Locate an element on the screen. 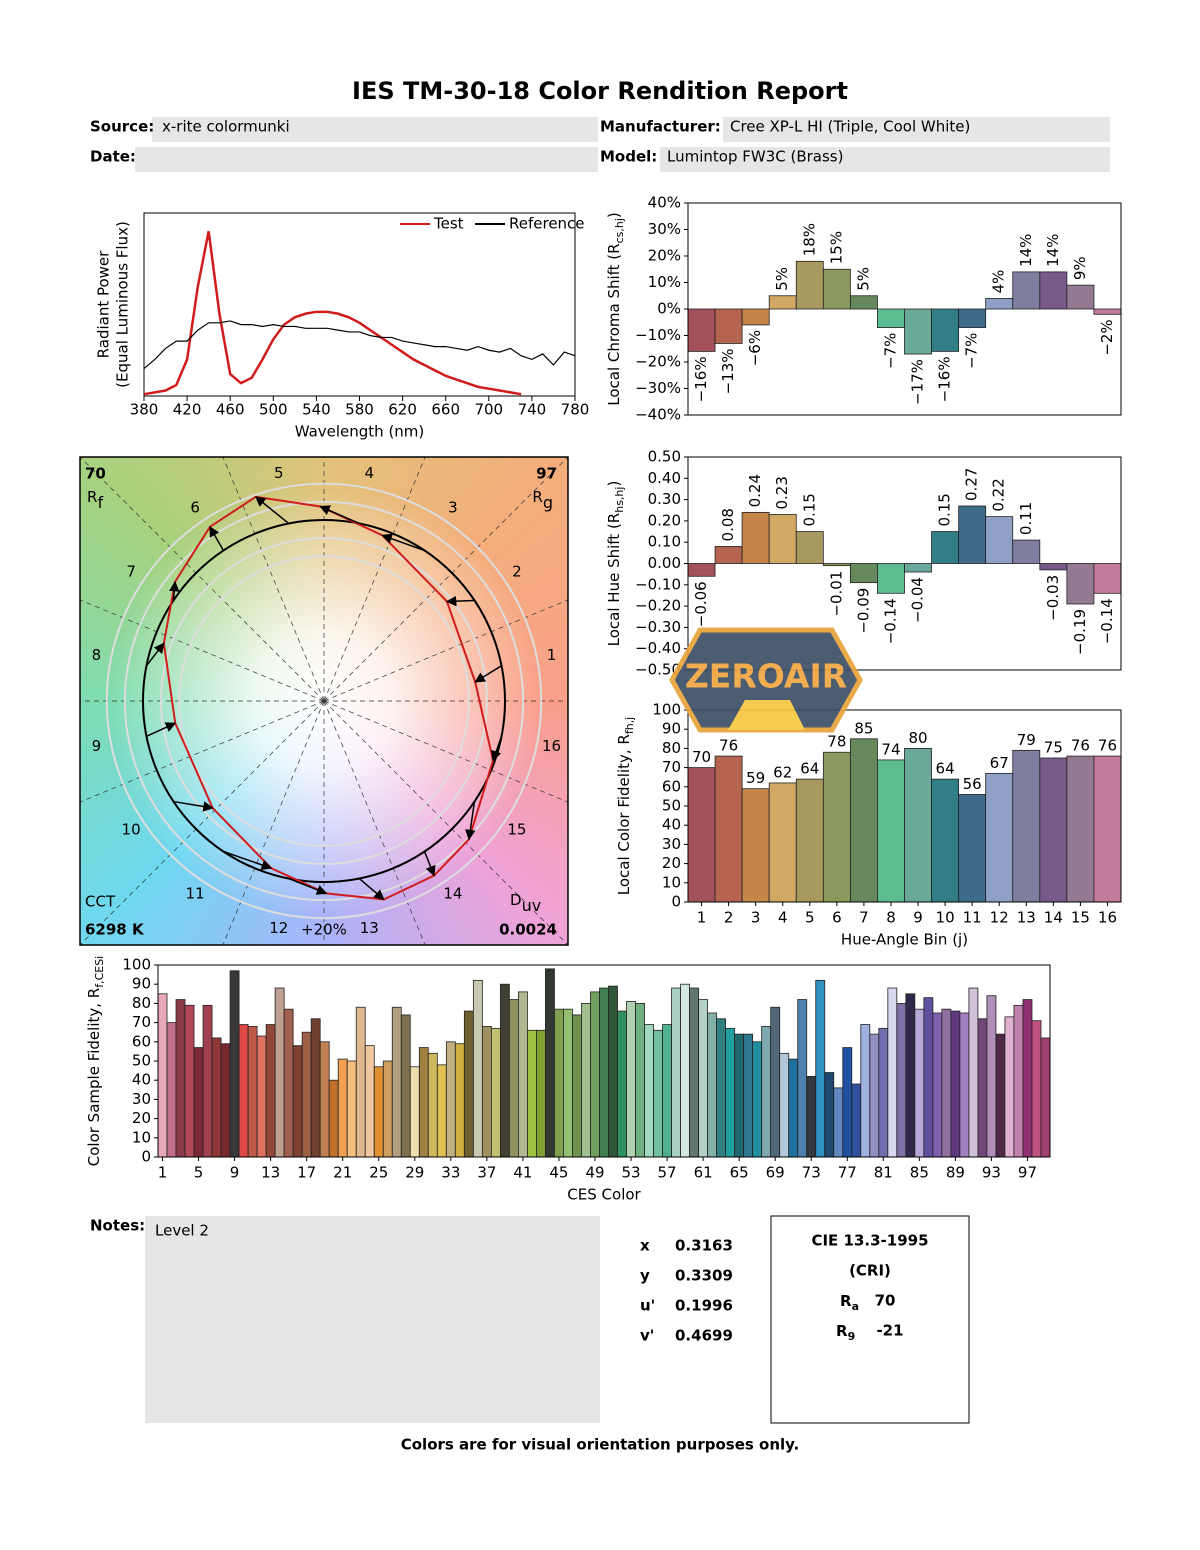 Image resolution: width=1200 pixels, height=1550 pixels. bin-label: 4 is located at coordinates (369, 473).